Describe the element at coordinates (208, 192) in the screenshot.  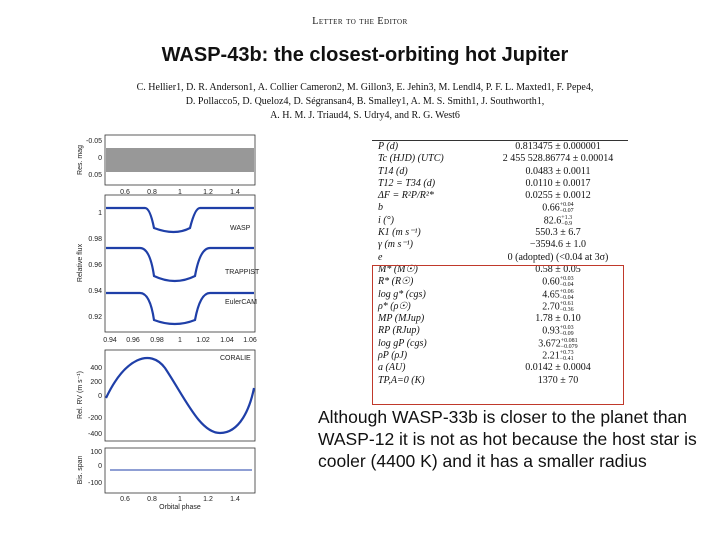
I see `tick: 1.2` at that location.